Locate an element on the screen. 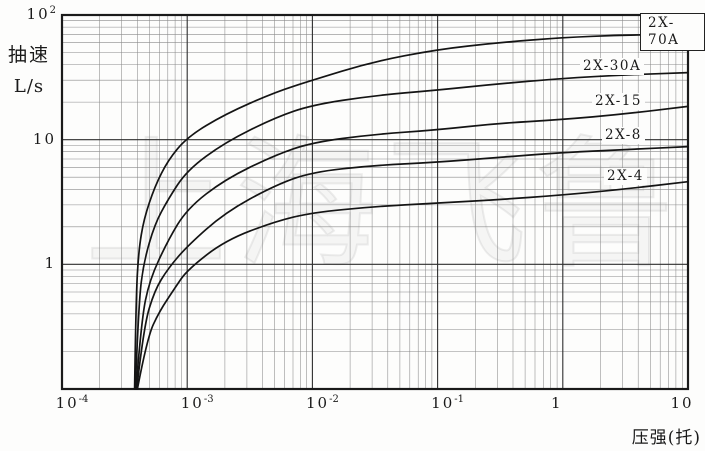 The image size is (705, 451). curve-label-2x-70a: 2X-70A is located at coordinates (672, 32).